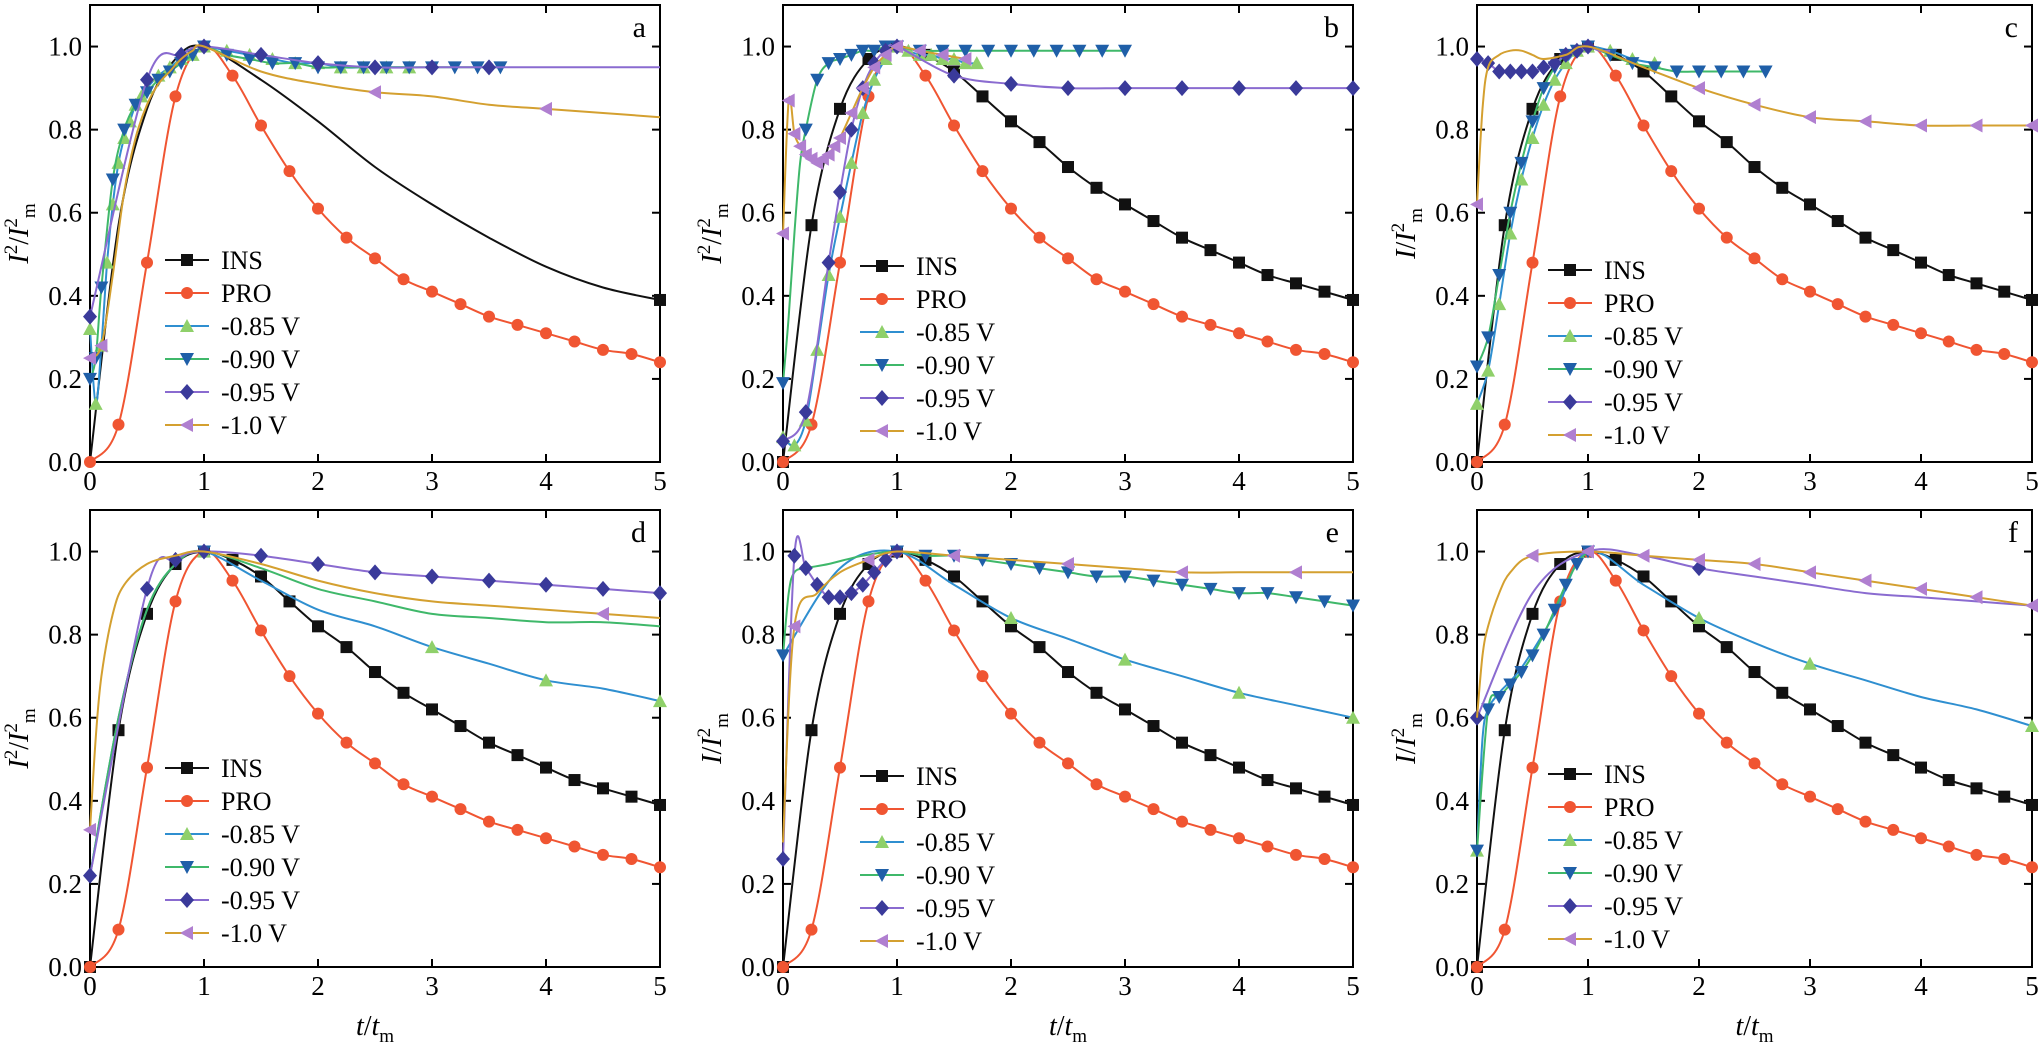  I want to click on plot-frame, so click(375, 738).